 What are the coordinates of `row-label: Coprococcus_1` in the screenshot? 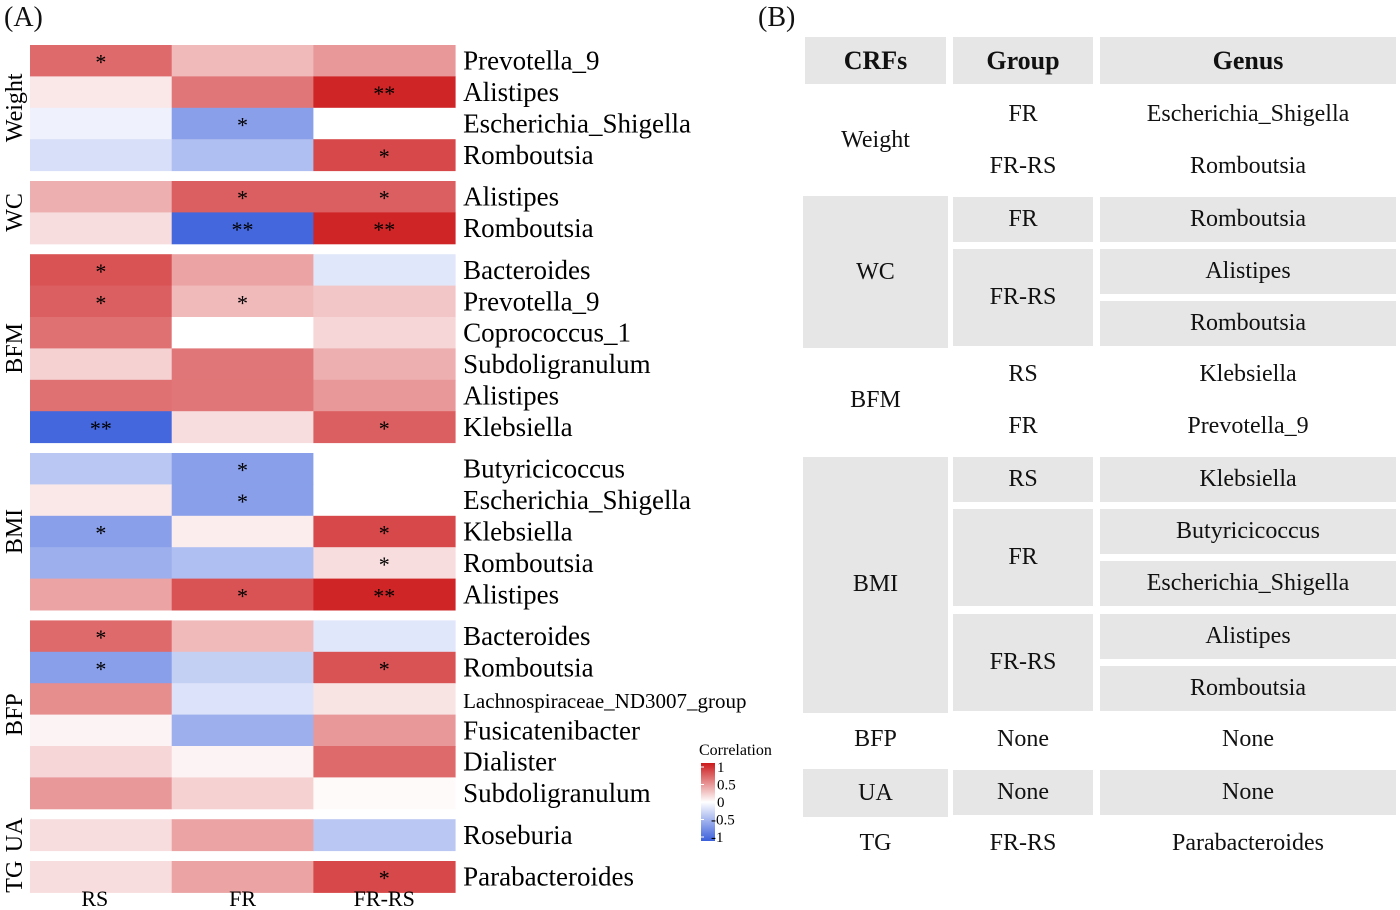 It's located at (547, 333).